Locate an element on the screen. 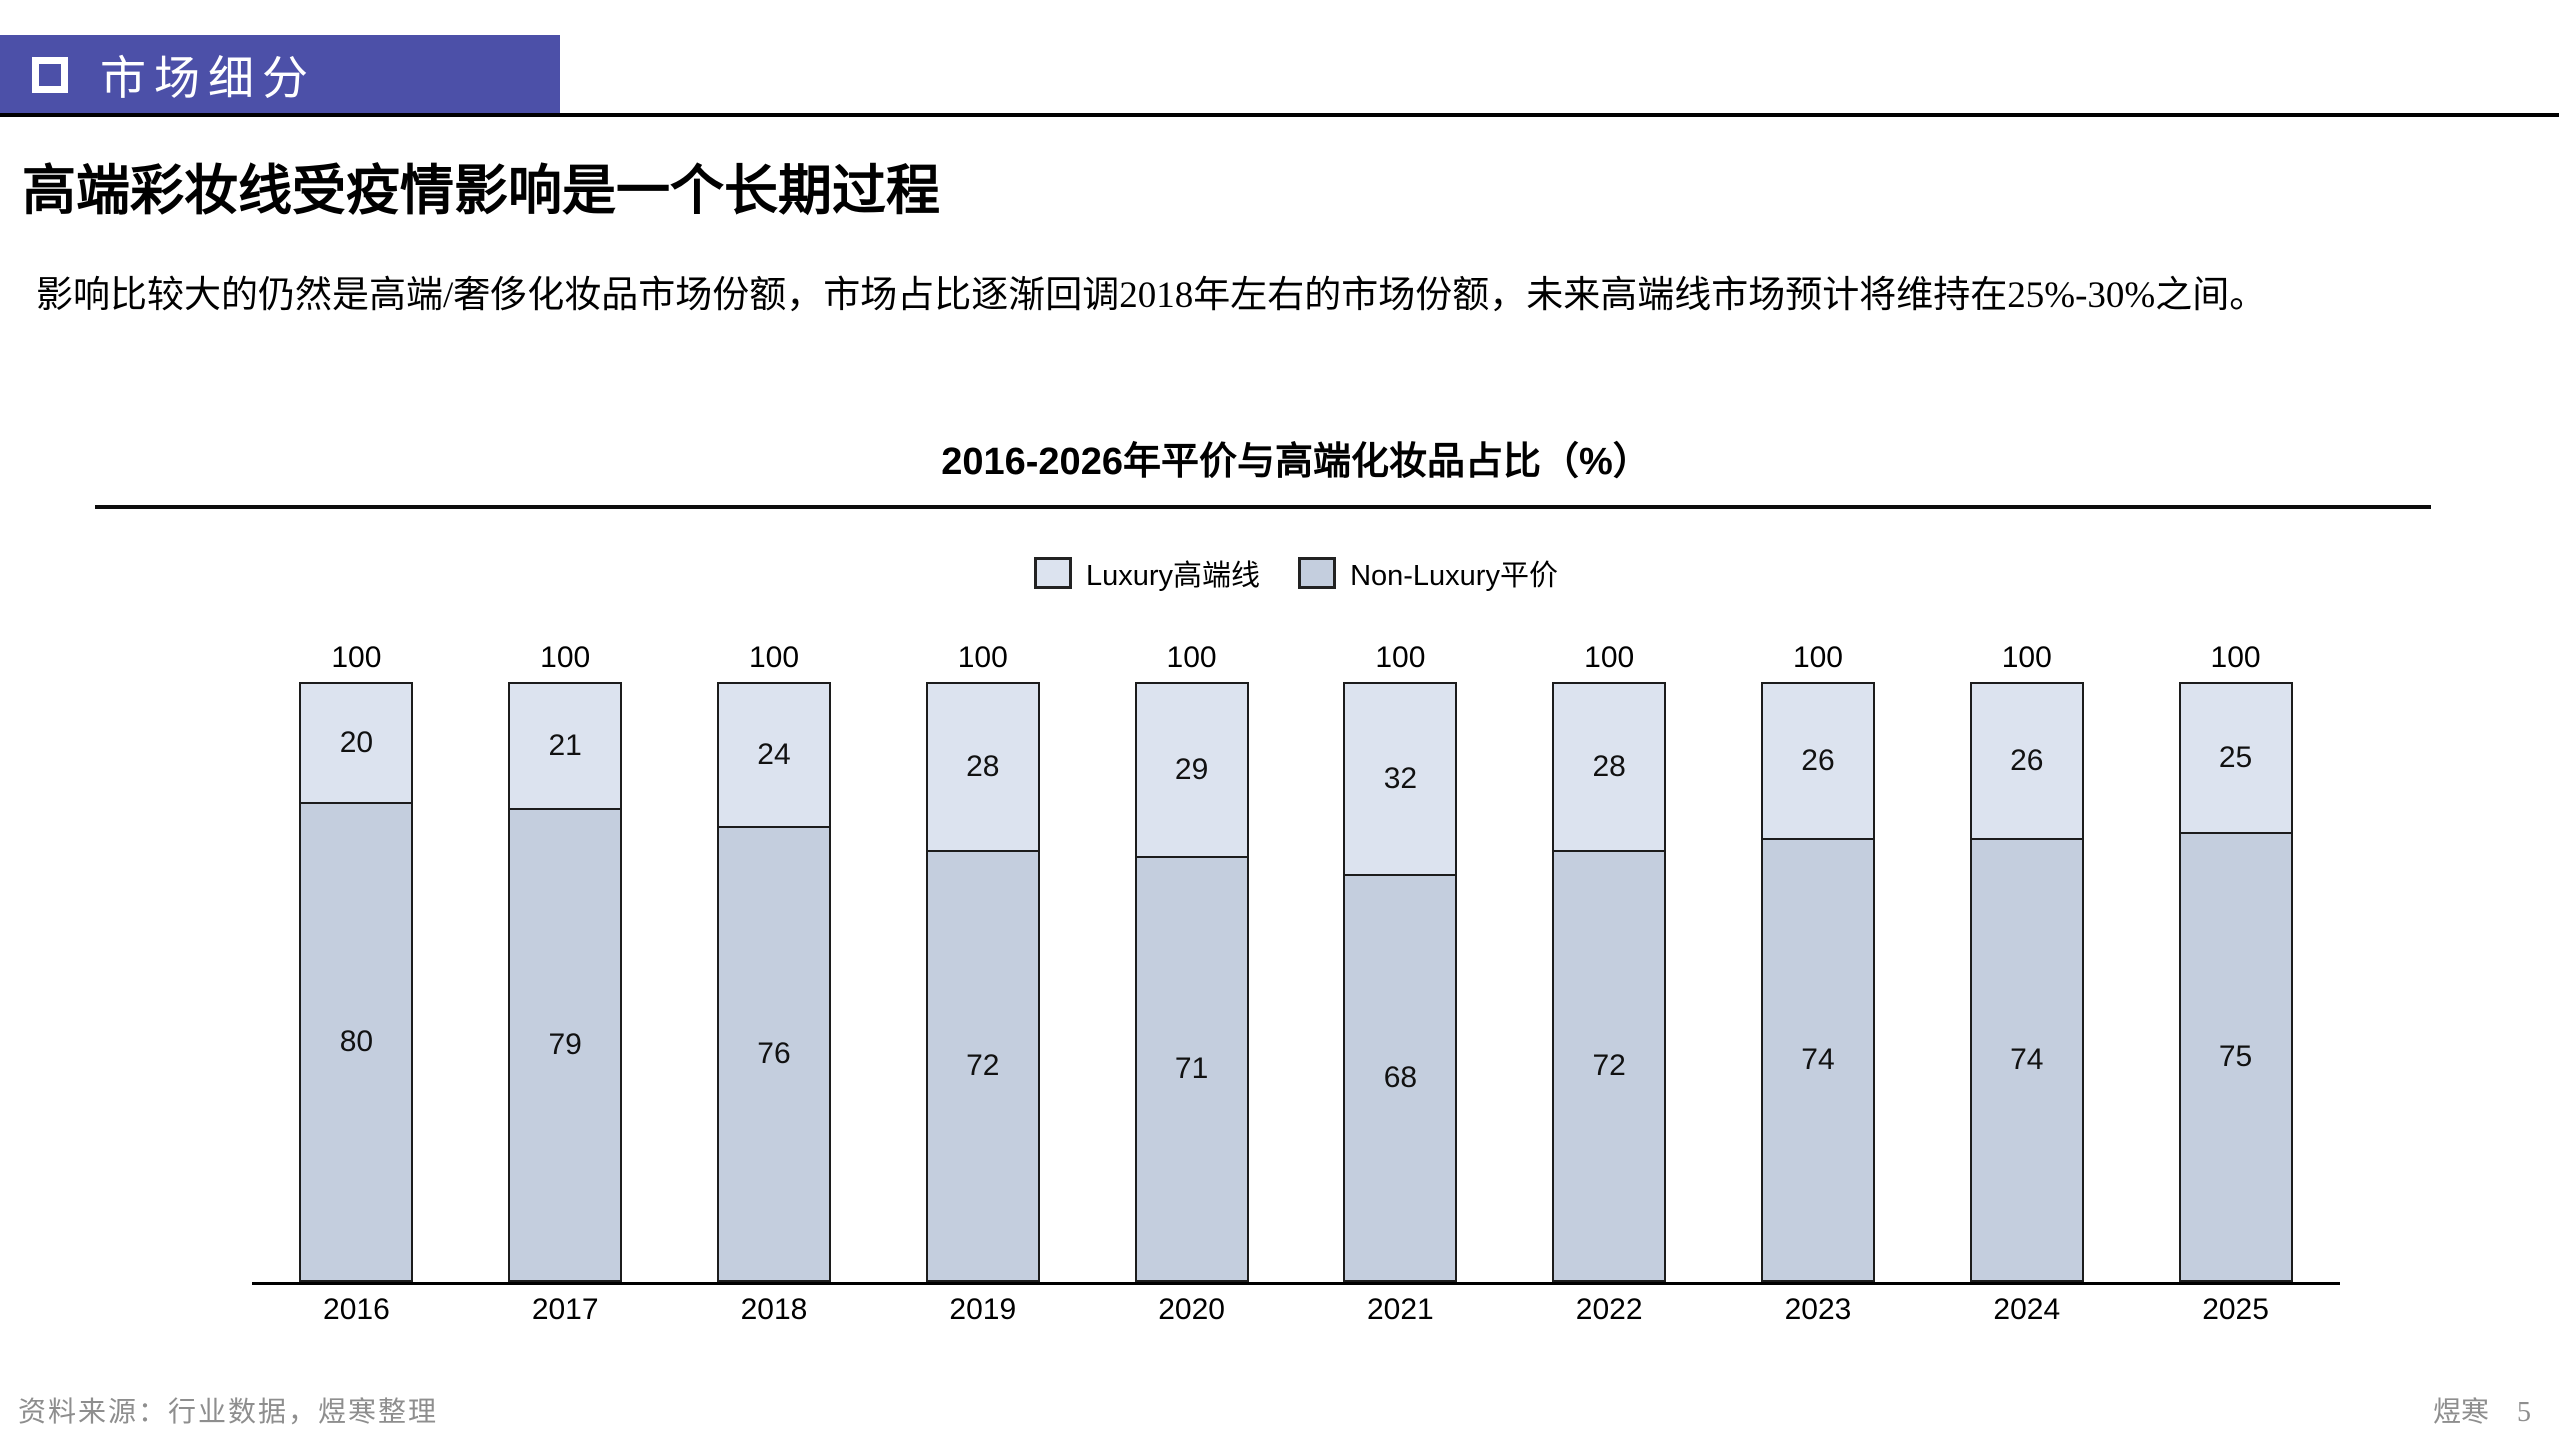 The image size is (2559, 1439). bar-segment-nonluxury: 79 is located at coordinates (565, 1045).